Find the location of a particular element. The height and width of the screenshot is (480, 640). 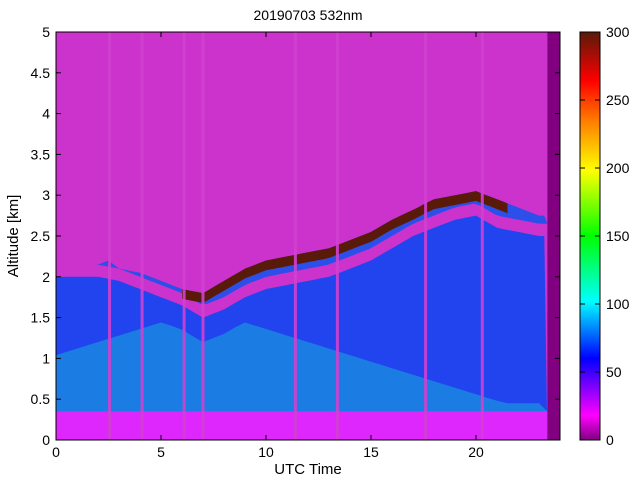

y-tick-label: 1 is located at coordinates (46, 358).